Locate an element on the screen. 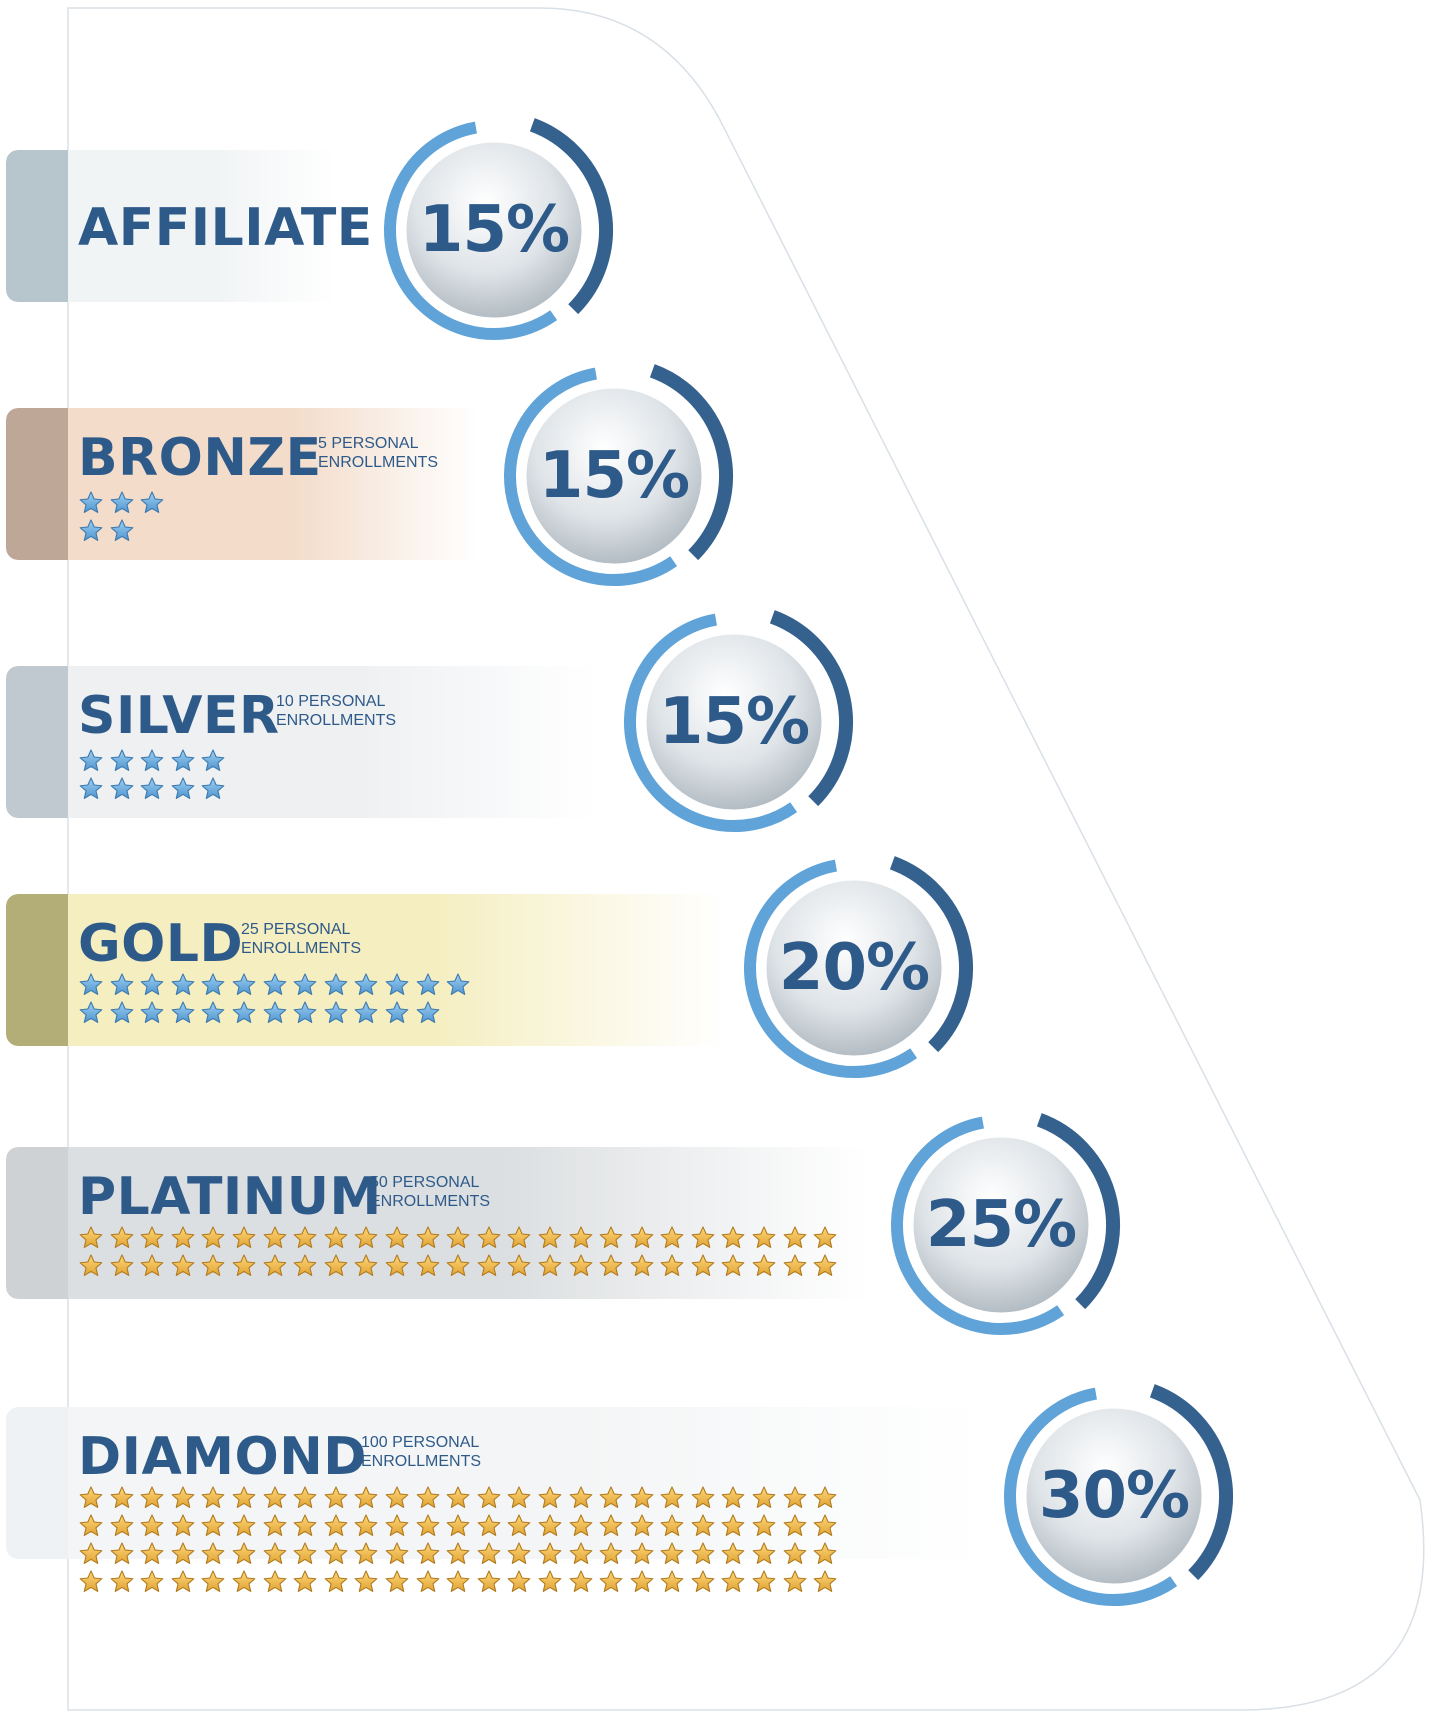 This screenshot has height=1718, width=1442. tier-name: PLATINUM is located at coordinates (230, 1197).